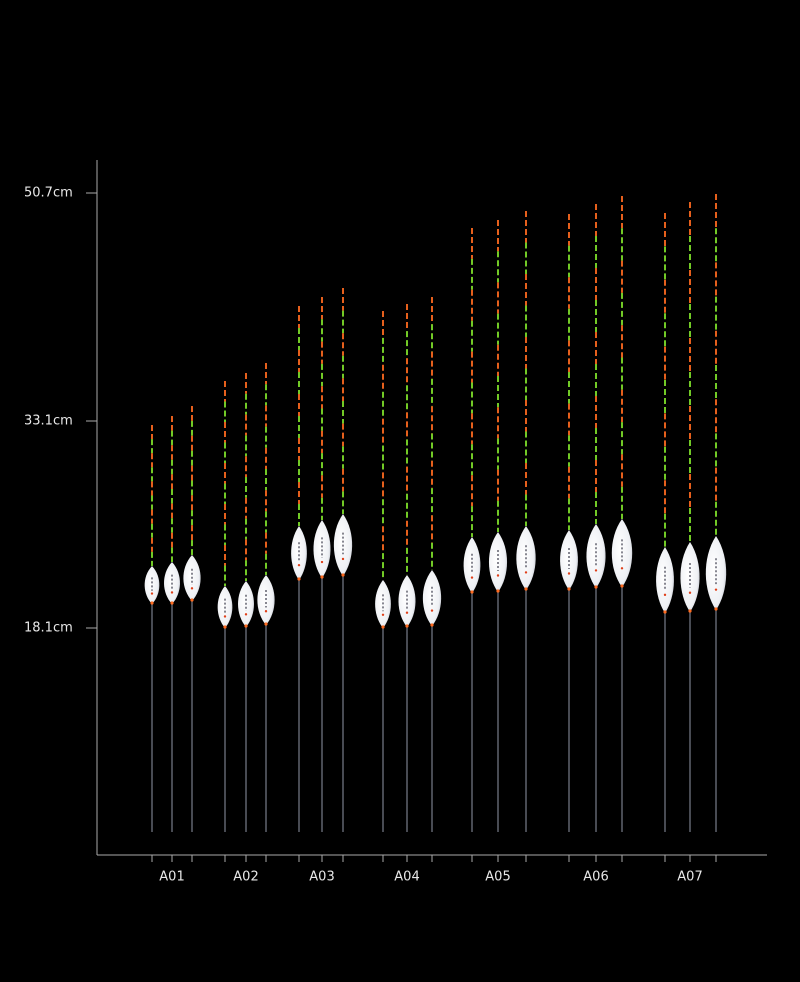  What do you see at coordinates (48, 628) in the screenshot?
I see `axis-label: 18.1cm` at bounding box center [48, 628].